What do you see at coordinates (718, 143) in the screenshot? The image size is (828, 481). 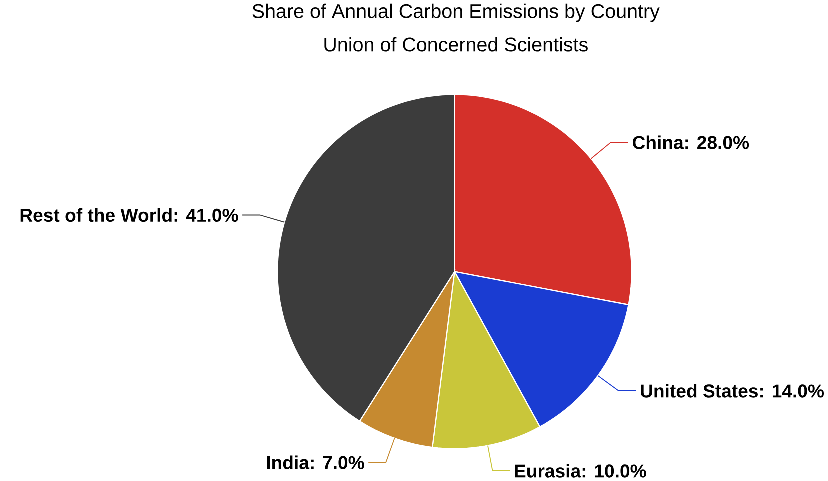 I see `data-label: : 28.0%` at bounding box center [718, 143].